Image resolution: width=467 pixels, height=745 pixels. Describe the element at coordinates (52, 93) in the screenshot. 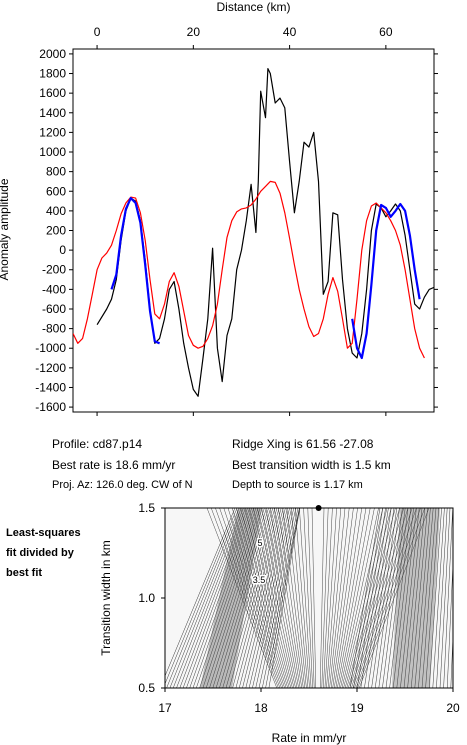

I see `y-tick-label: 1600` at that location.